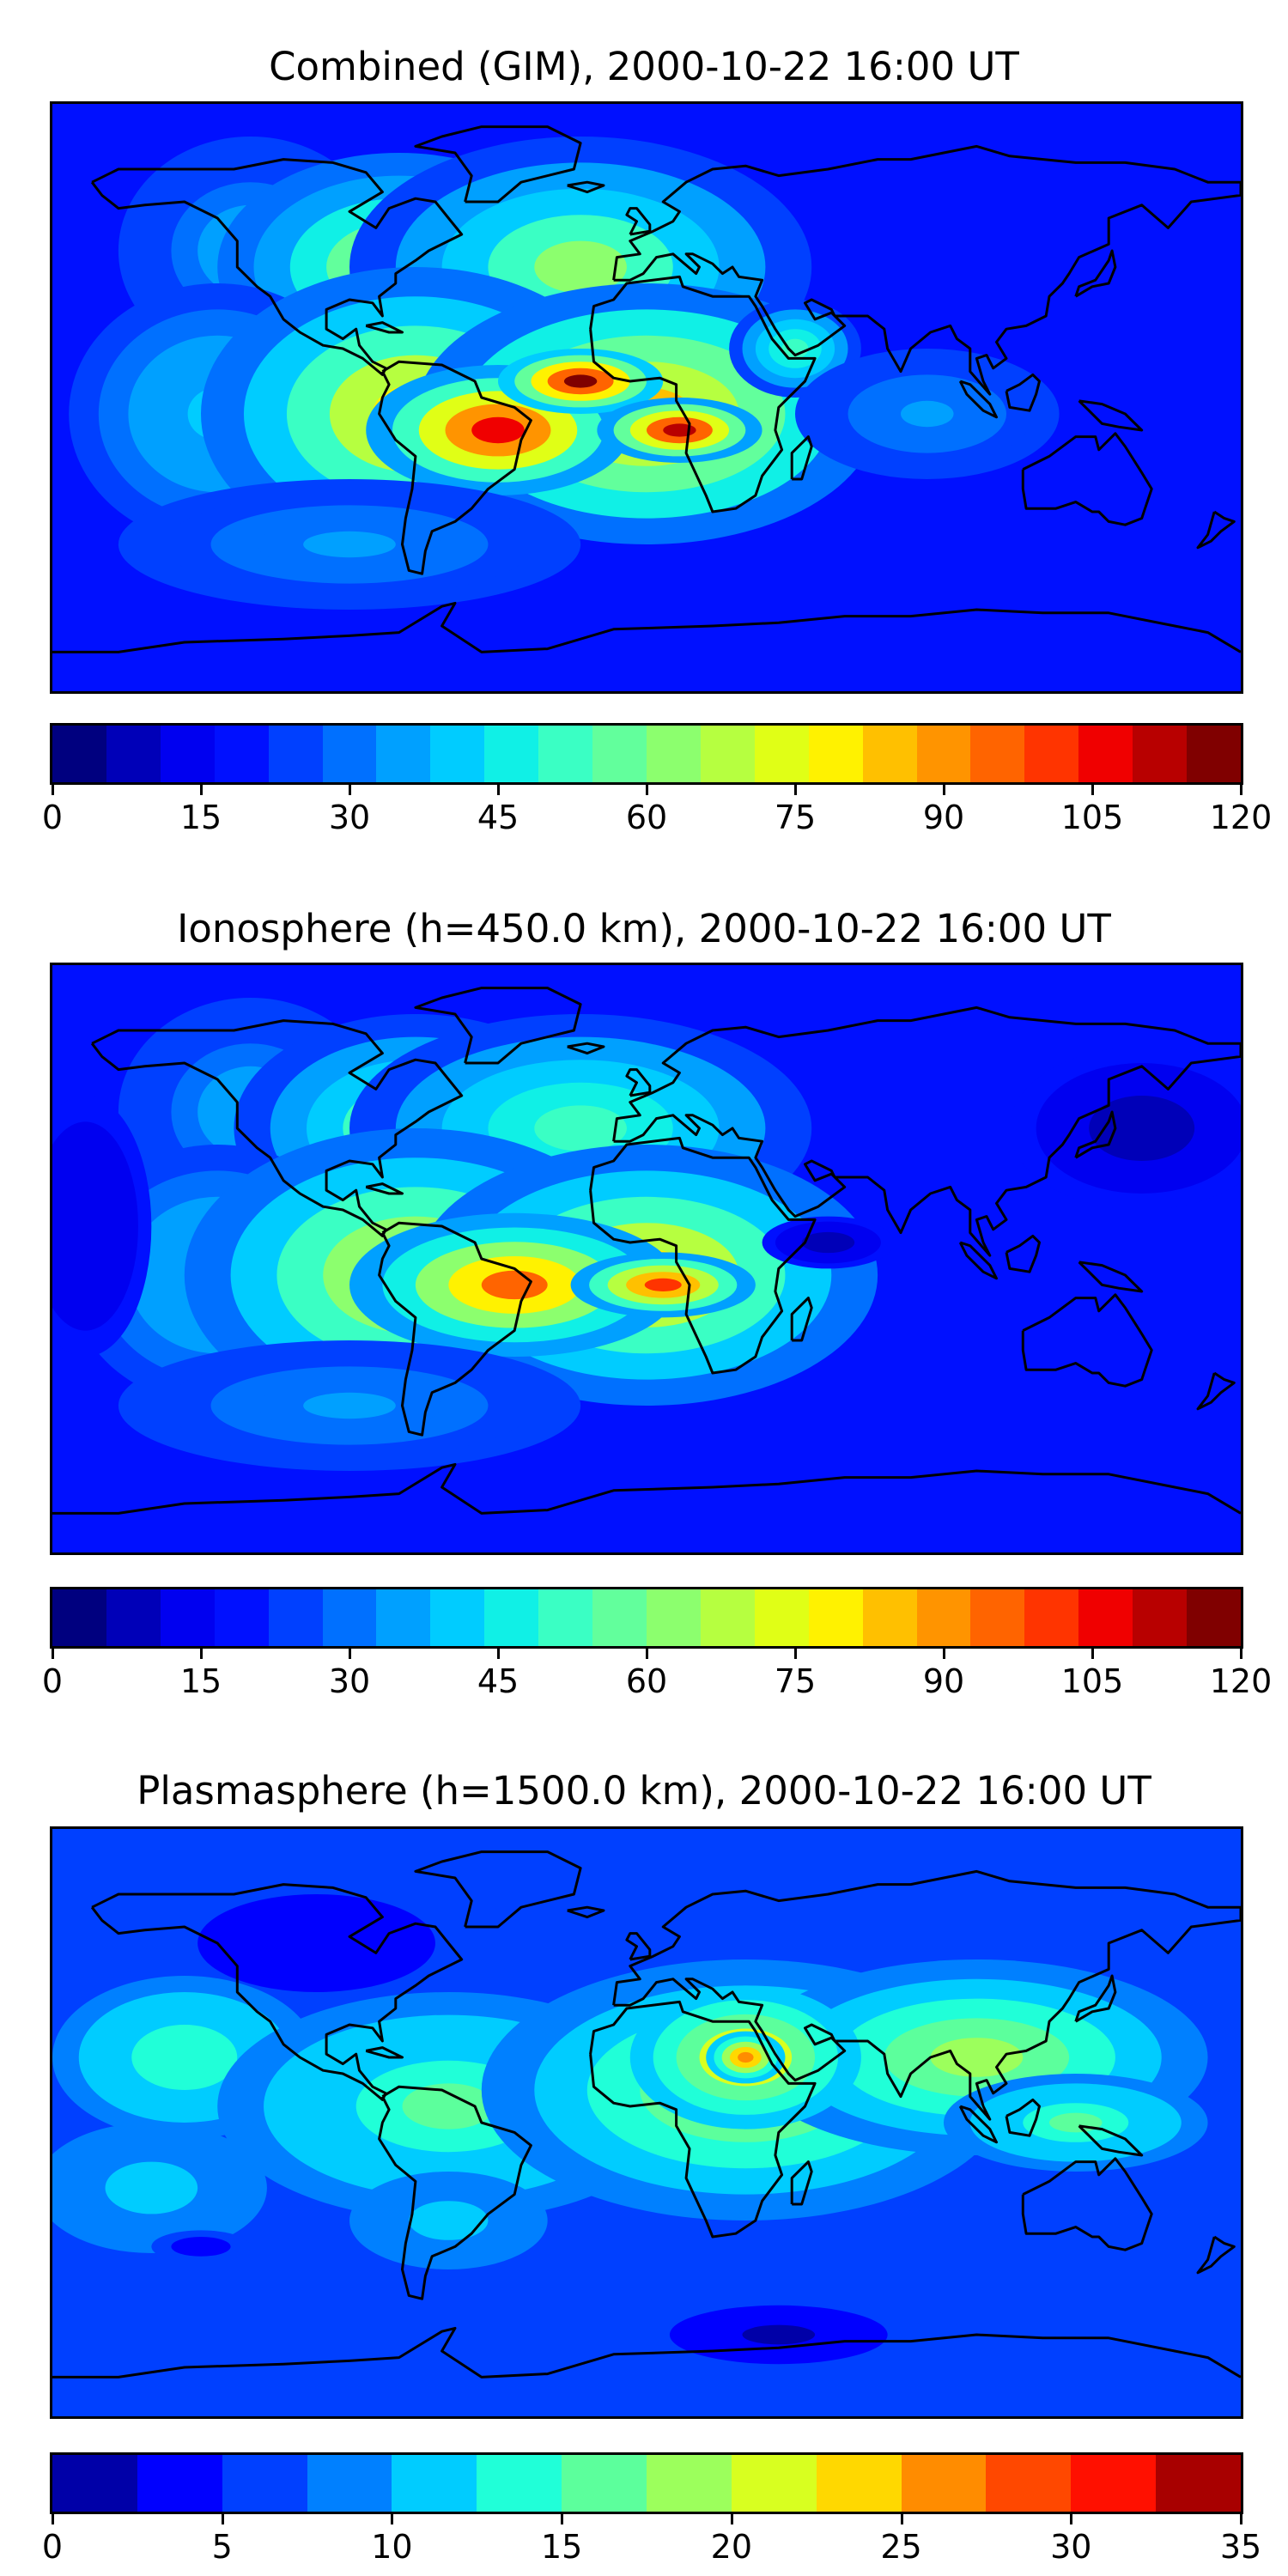 This screenshot has height=2576, width=1288. What do you see at coordinates (1087, 479) in the screenshot?
I see `coastline-australia` at bounding box center [1087, 479].